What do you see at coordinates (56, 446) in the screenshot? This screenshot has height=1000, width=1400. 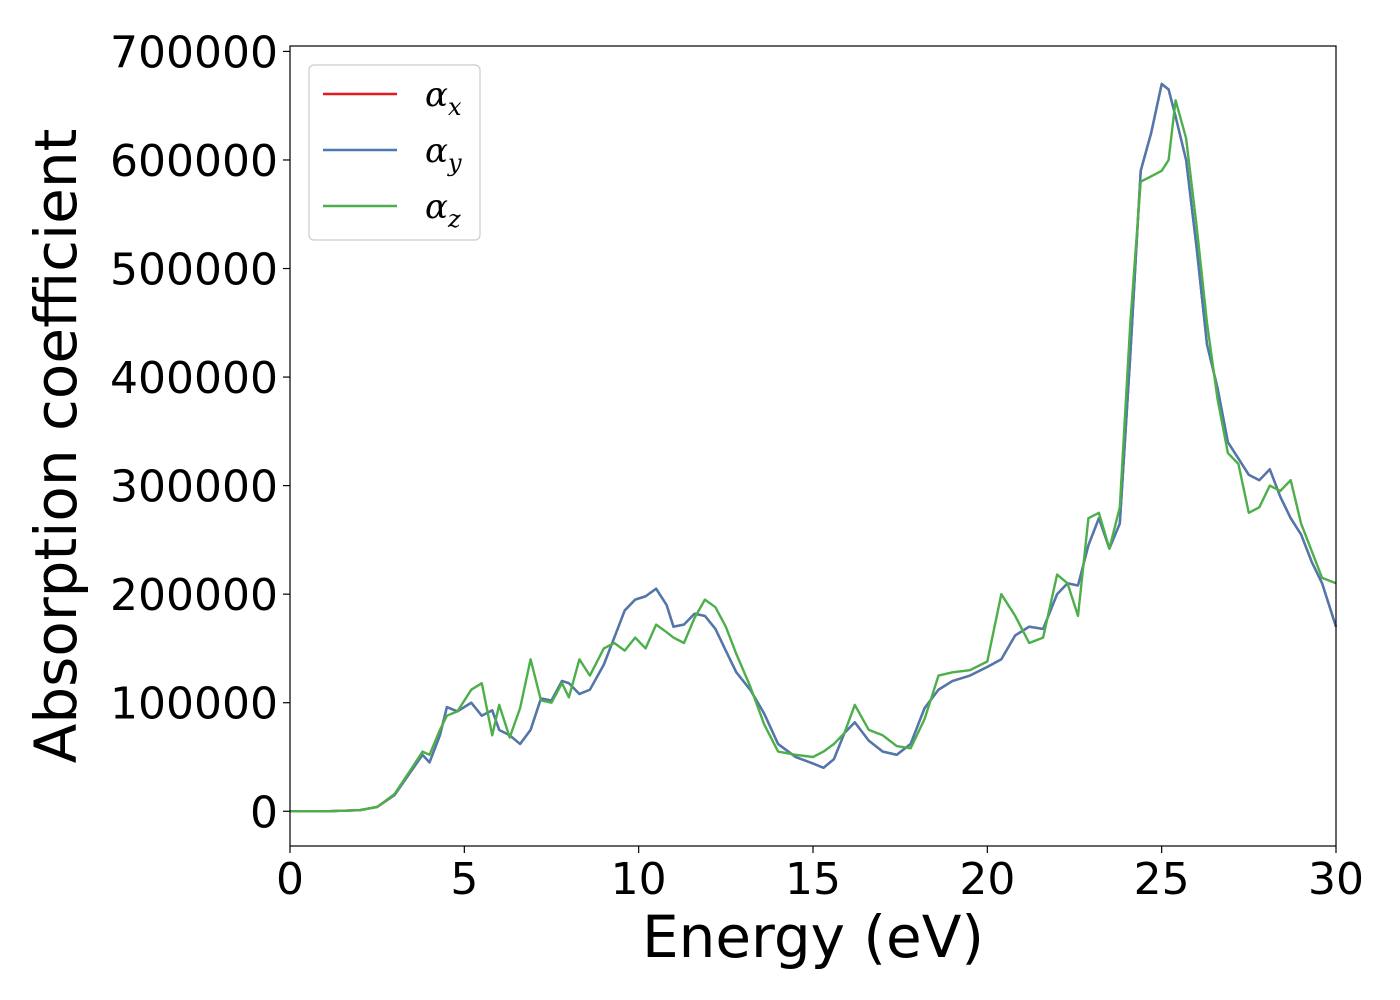 I see `y-axis-title: Absorption coefficient` at bounding box center [56, 446].